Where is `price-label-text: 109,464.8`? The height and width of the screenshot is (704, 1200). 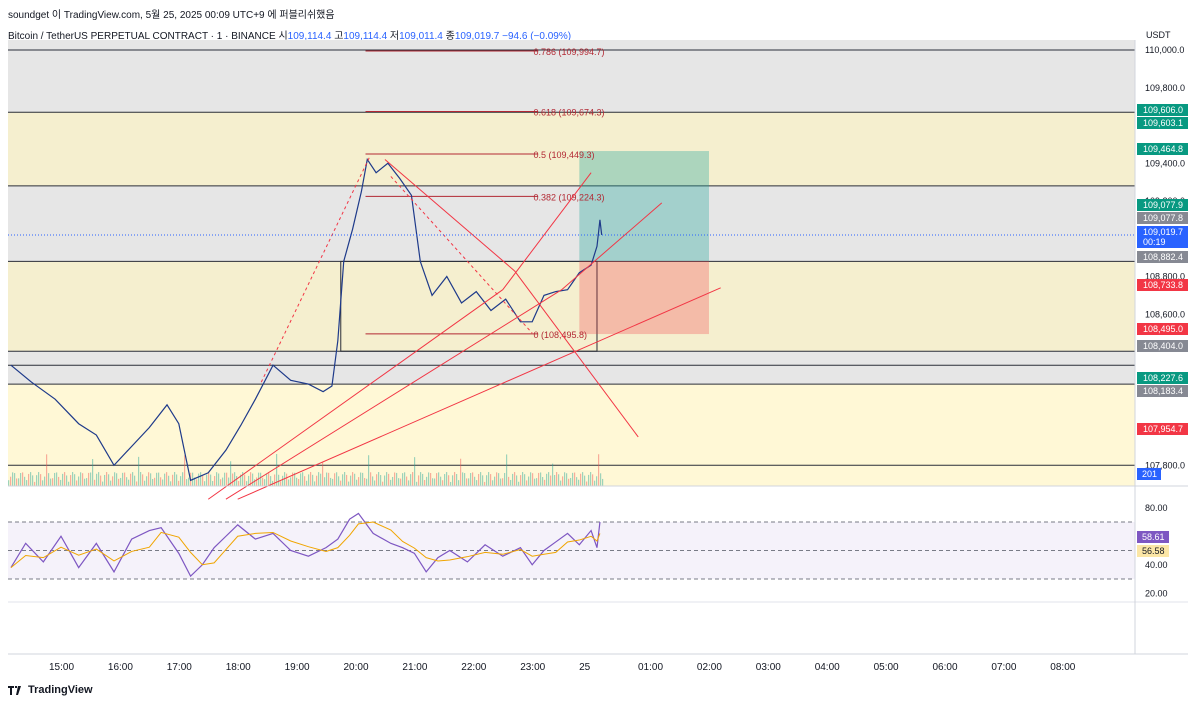
price-label-text: 109,464.8 is located at coordinates (1163, 149).